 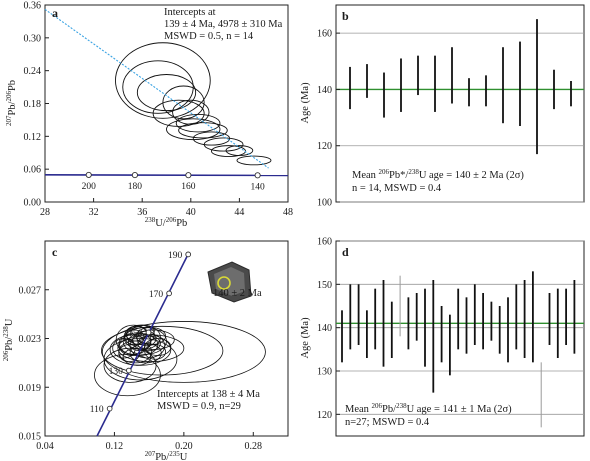 What do you see at coordinates (116, 372) in the screenshot?
I see `panel-c-concordia-label-1: 130` at bounding box center [116, 372].